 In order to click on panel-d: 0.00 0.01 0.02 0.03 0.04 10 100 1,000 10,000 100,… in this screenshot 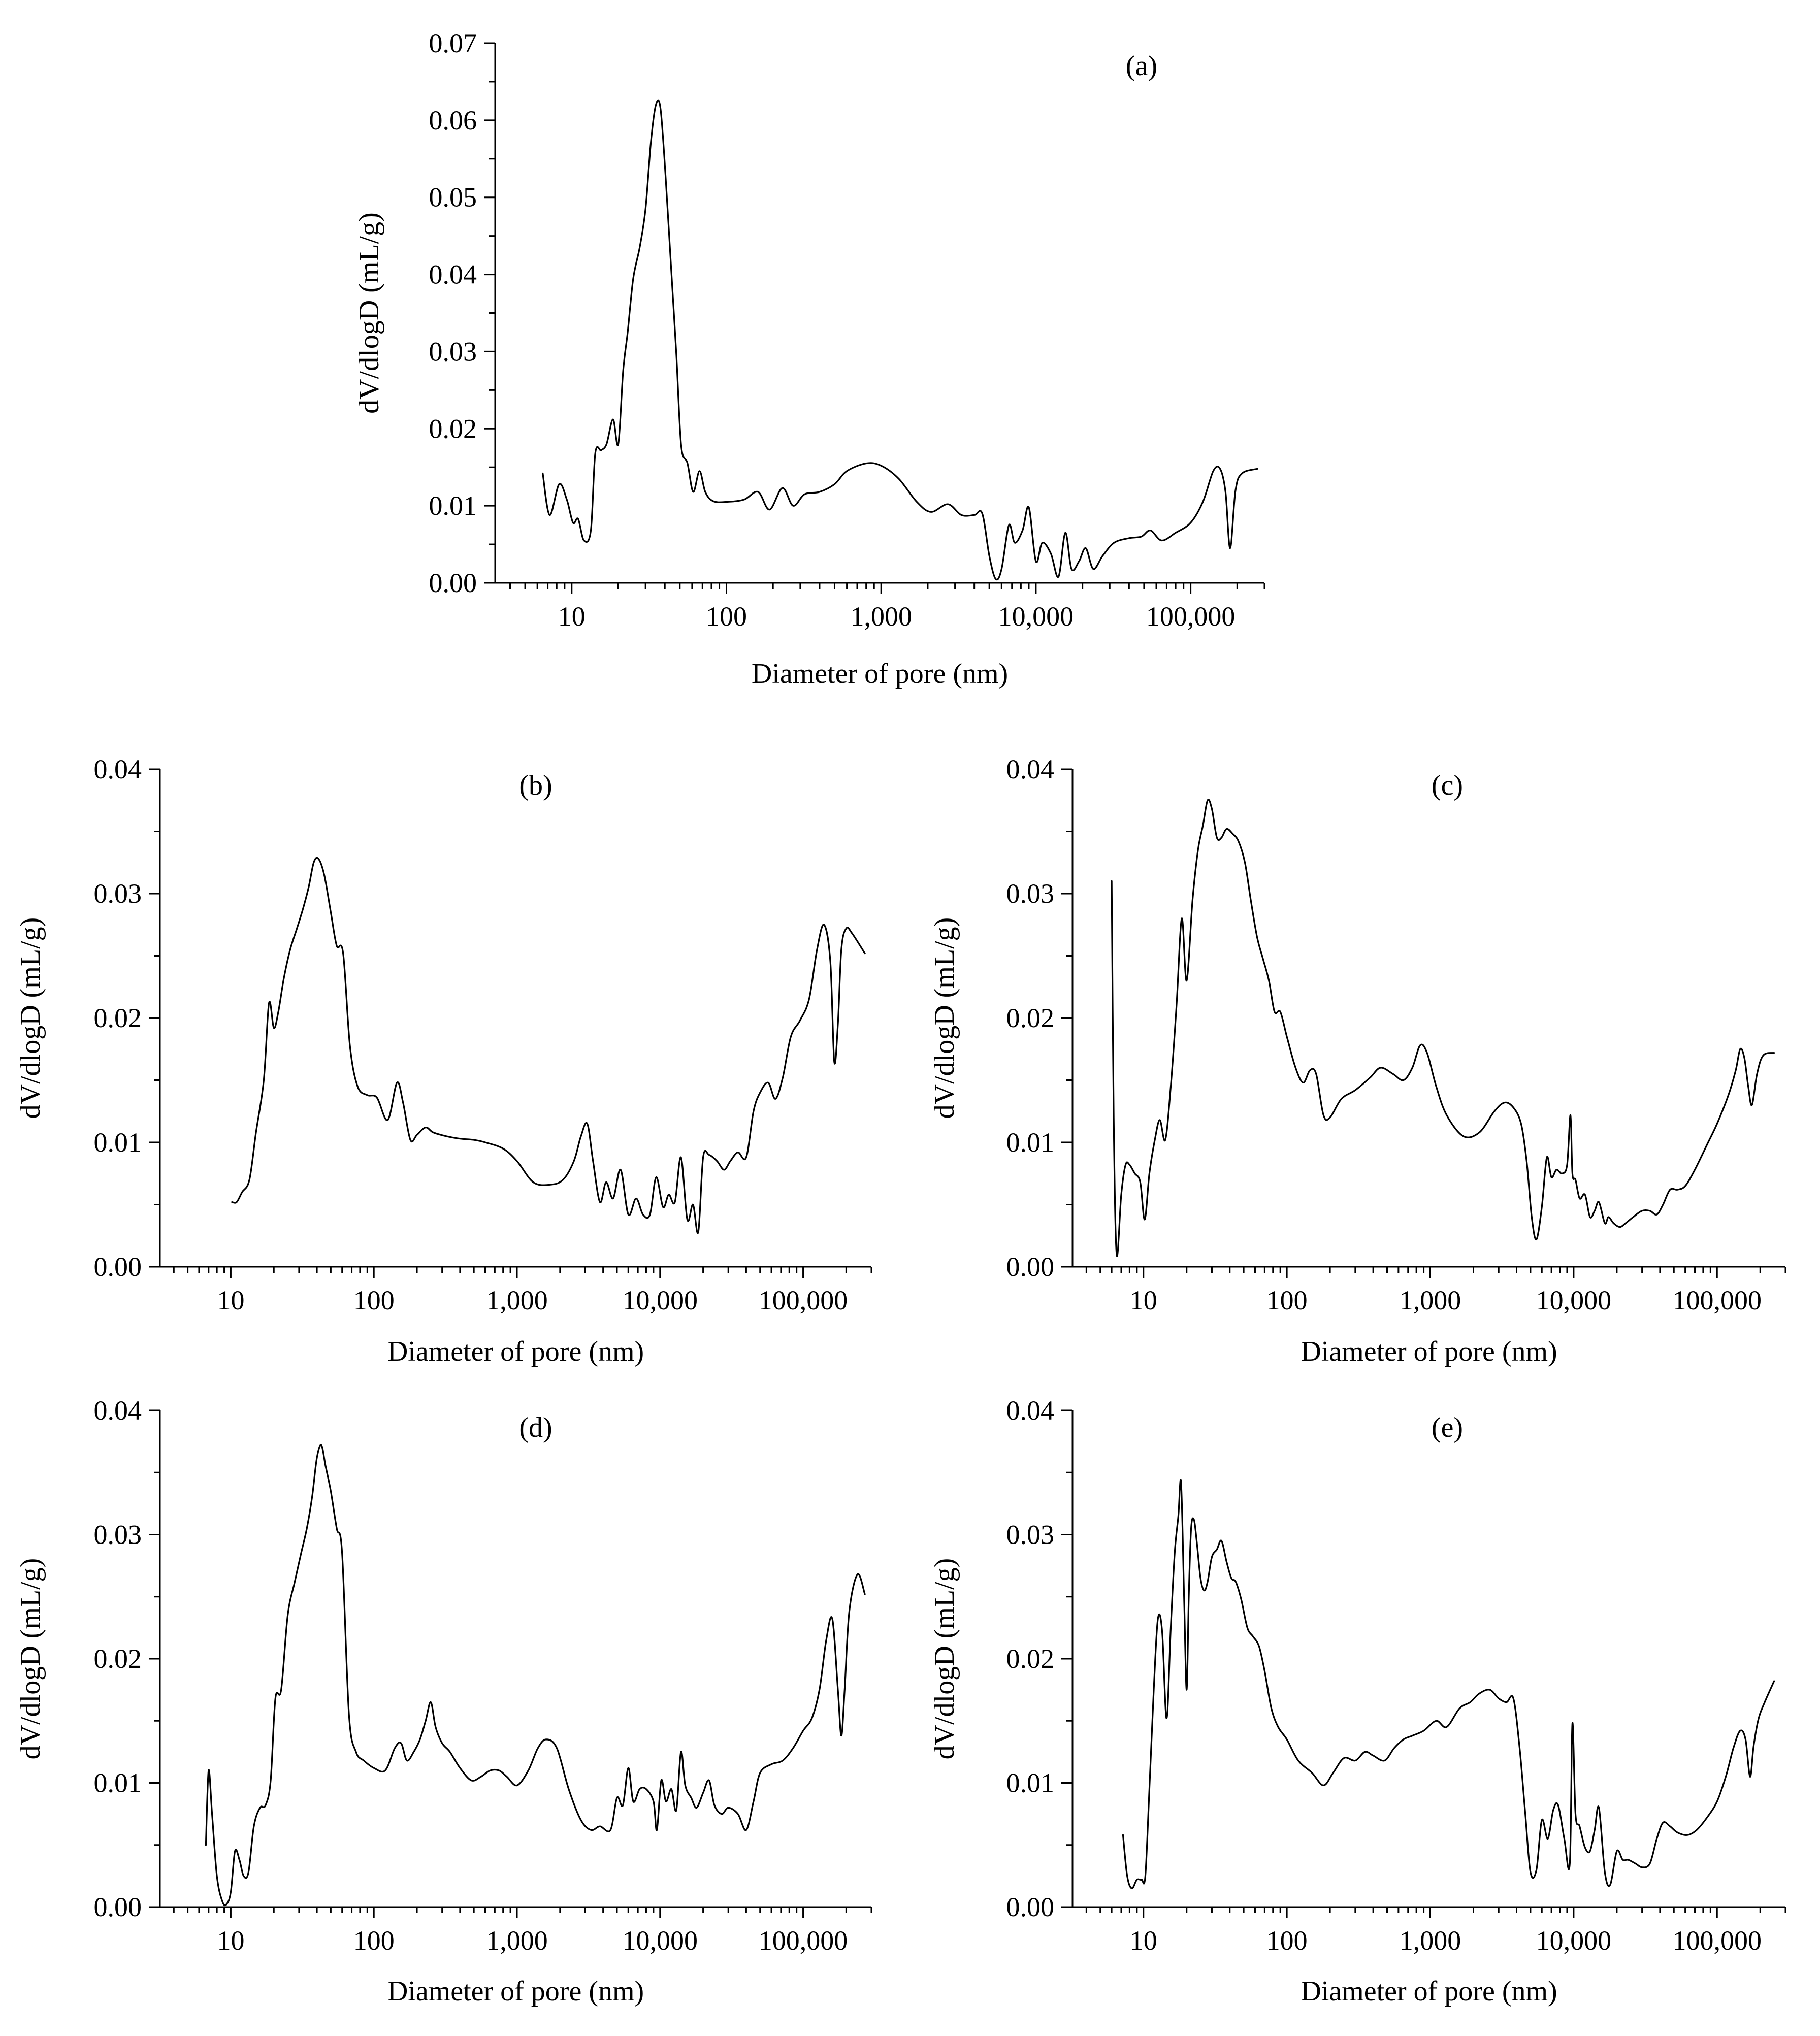, I will do `click(444, 1701)`.